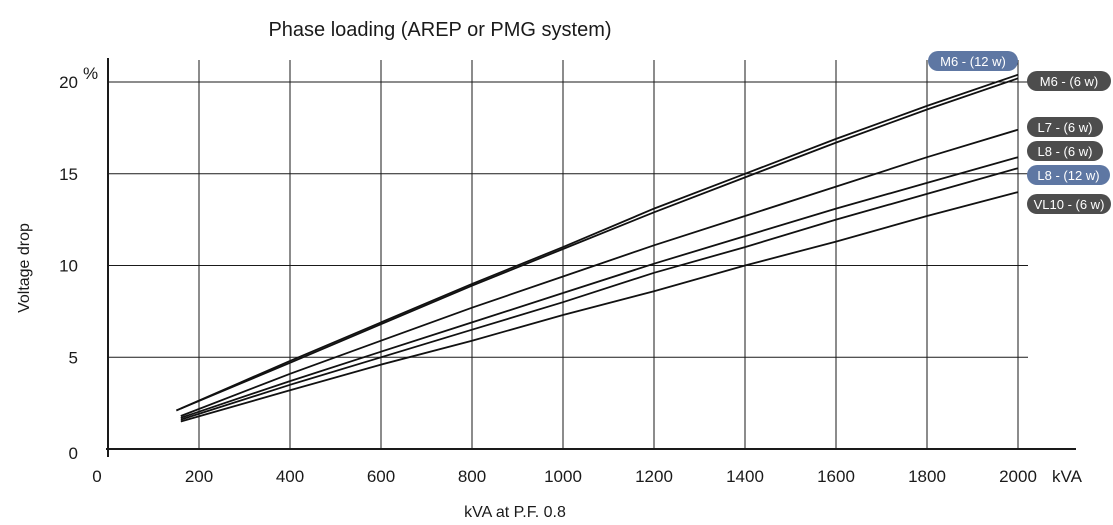  What do you see at coordinates (199, 476) in the screenshot?
I see `x-tick-label: 200` at bounding box center [199, 476].